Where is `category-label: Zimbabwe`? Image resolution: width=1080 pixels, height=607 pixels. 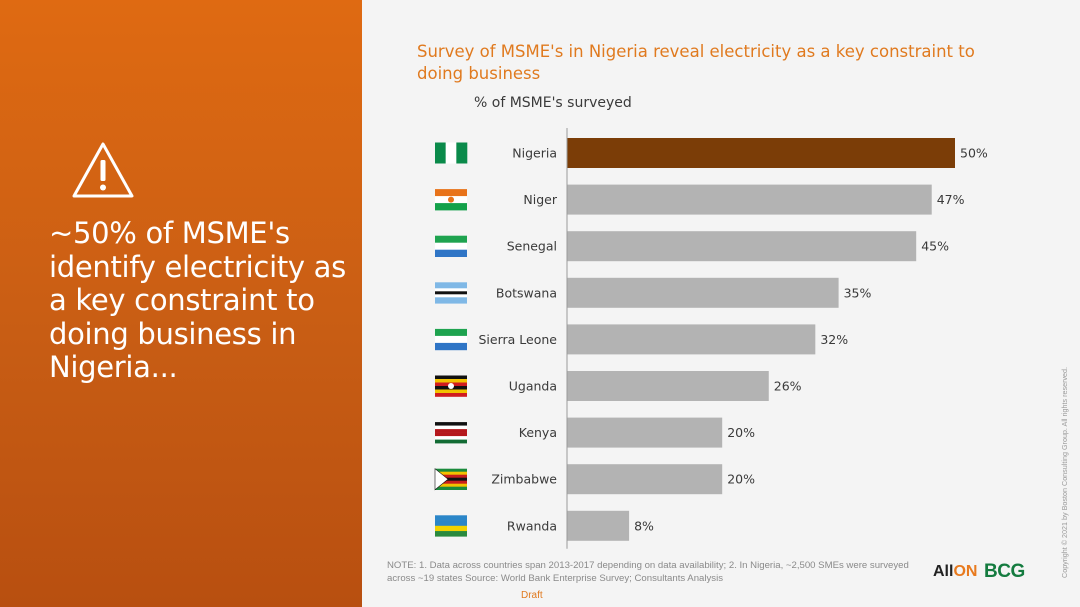
category-label: Zimbabwe is located at coordinates (524, 479).